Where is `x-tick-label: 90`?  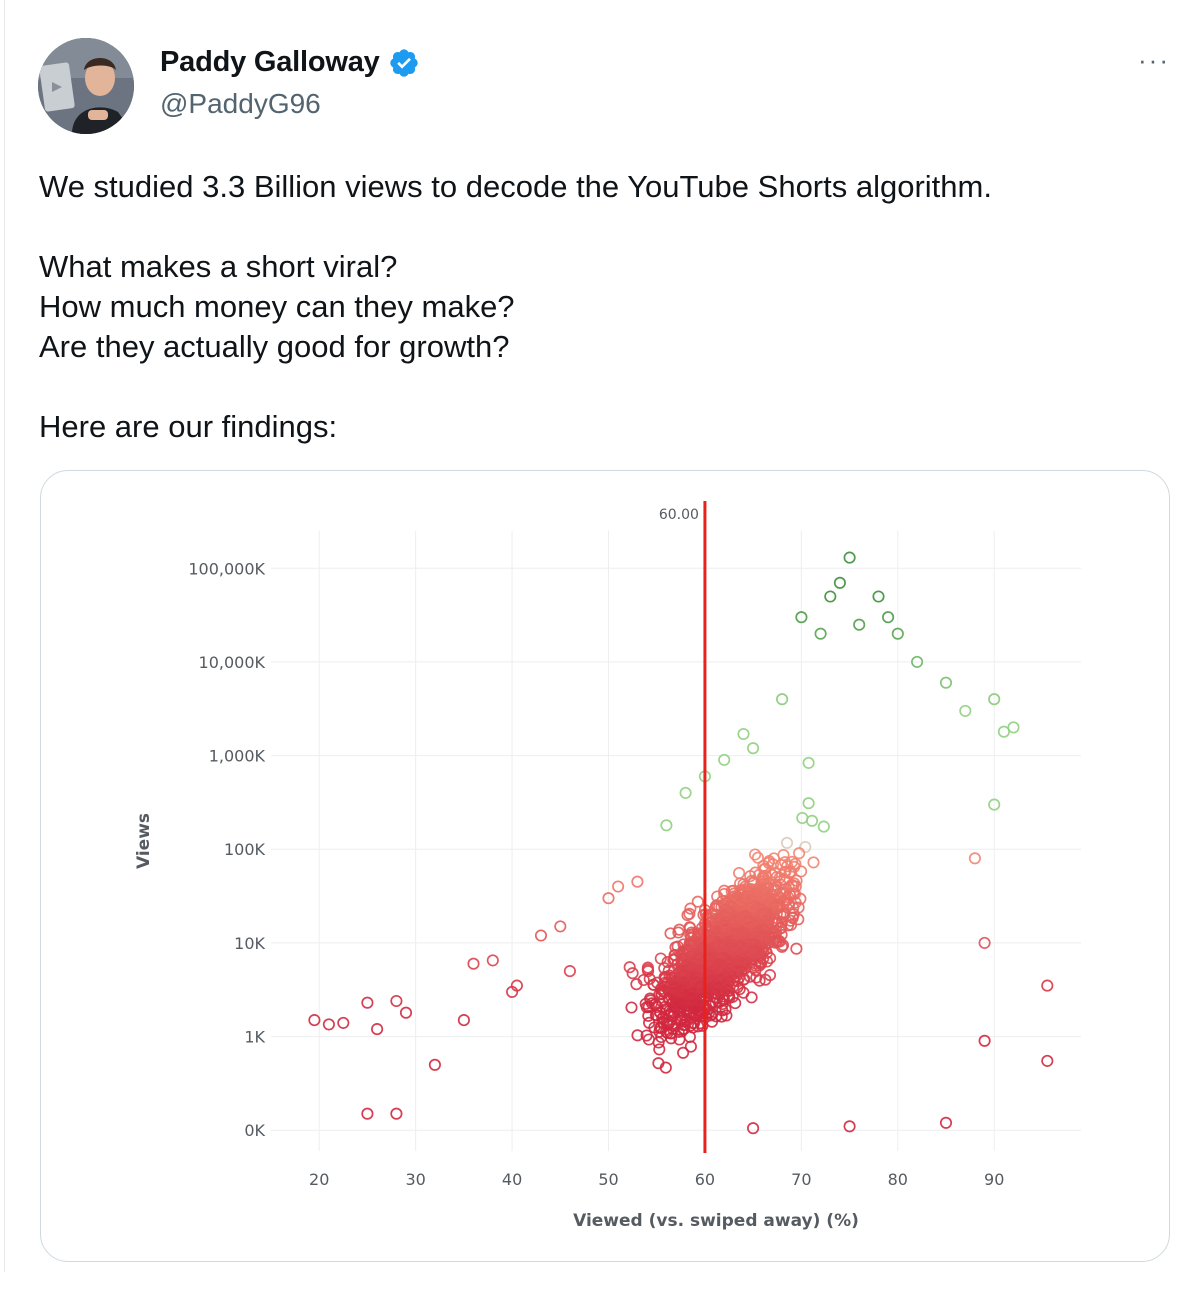 x-tick-label: 90 is located at coordinates (994, 1179).